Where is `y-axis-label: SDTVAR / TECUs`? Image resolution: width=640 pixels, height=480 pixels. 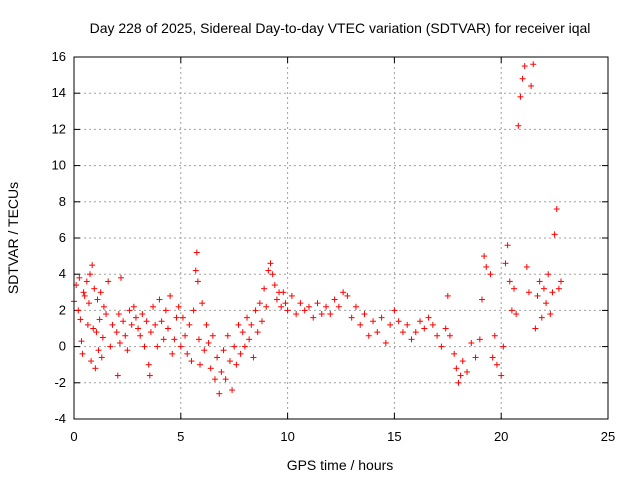 y-axis-label: SDTVAR / TECUs is located at coordinates (13, 238).